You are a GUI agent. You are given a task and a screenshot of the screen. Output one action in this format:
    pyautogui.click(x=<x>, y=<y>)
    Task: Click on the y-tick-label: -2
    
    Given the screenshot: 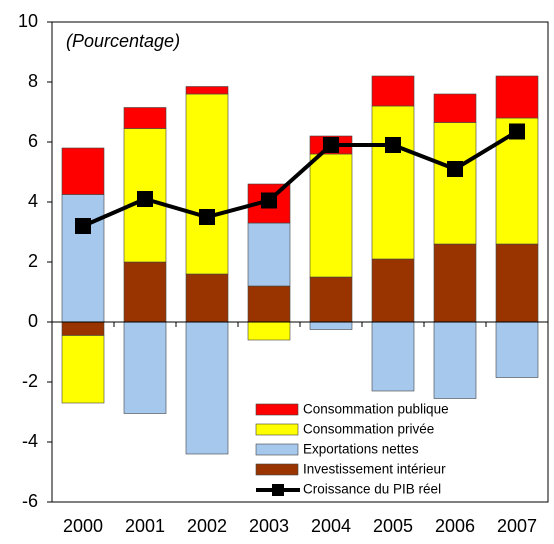 What is the action you would take?
    pyautogui.click(x=30, y=381)
    